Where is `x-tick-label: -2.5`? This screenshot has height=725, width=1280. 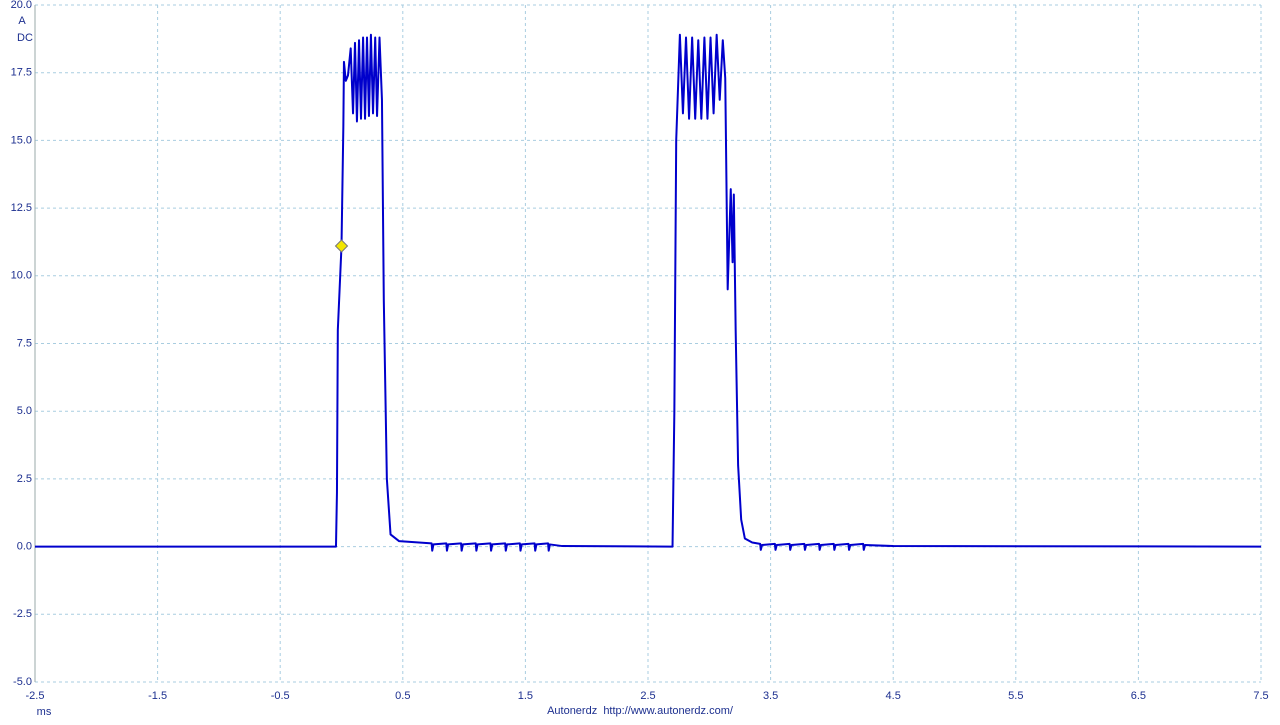 x-tick-label: -2.5 is located at coordinates (35, 696).